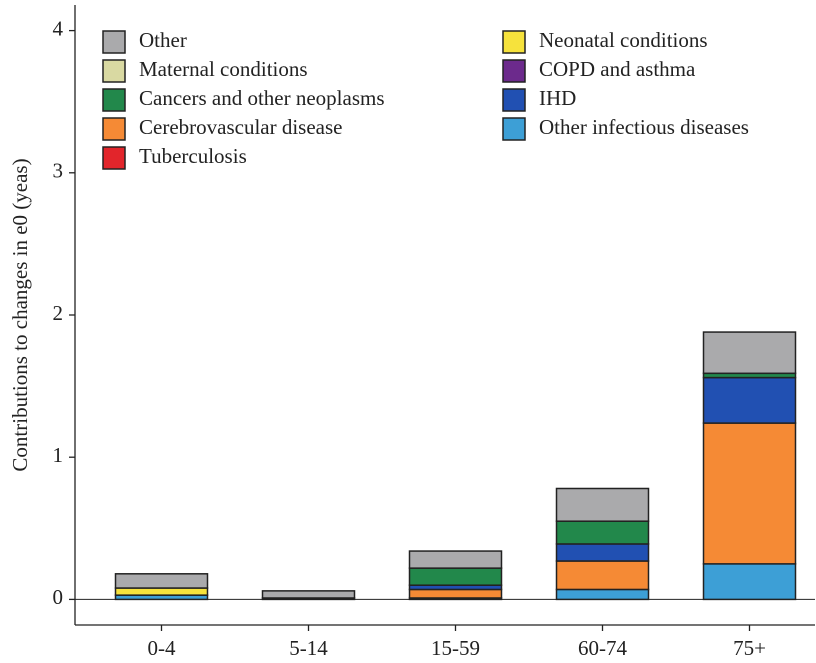 The image size is (816, 663). Describe the element at coordinates (644, 127) in the screenshot. I see `legend-label: Other infectious diseases` at that location.